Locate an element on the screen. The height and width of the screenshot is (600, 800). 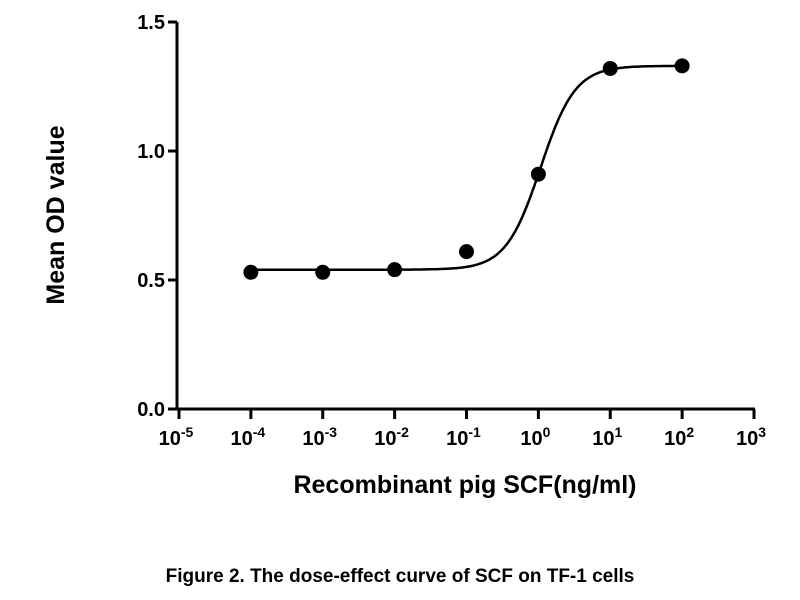
x-tick-label: 10⁻¹ is located at coordinates (463, 437).